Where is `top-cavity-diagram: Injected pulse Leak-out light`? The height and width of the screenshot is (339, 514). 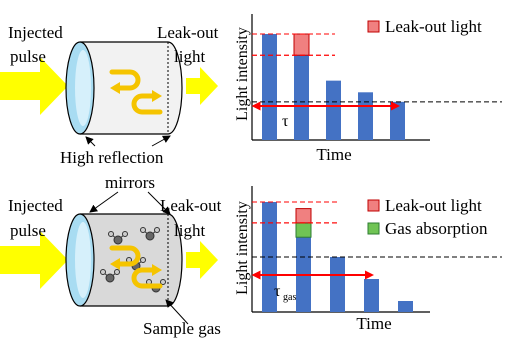
top-cavity-diagram: Injected pulse Leak-out light is located at coordinates (109, 79).